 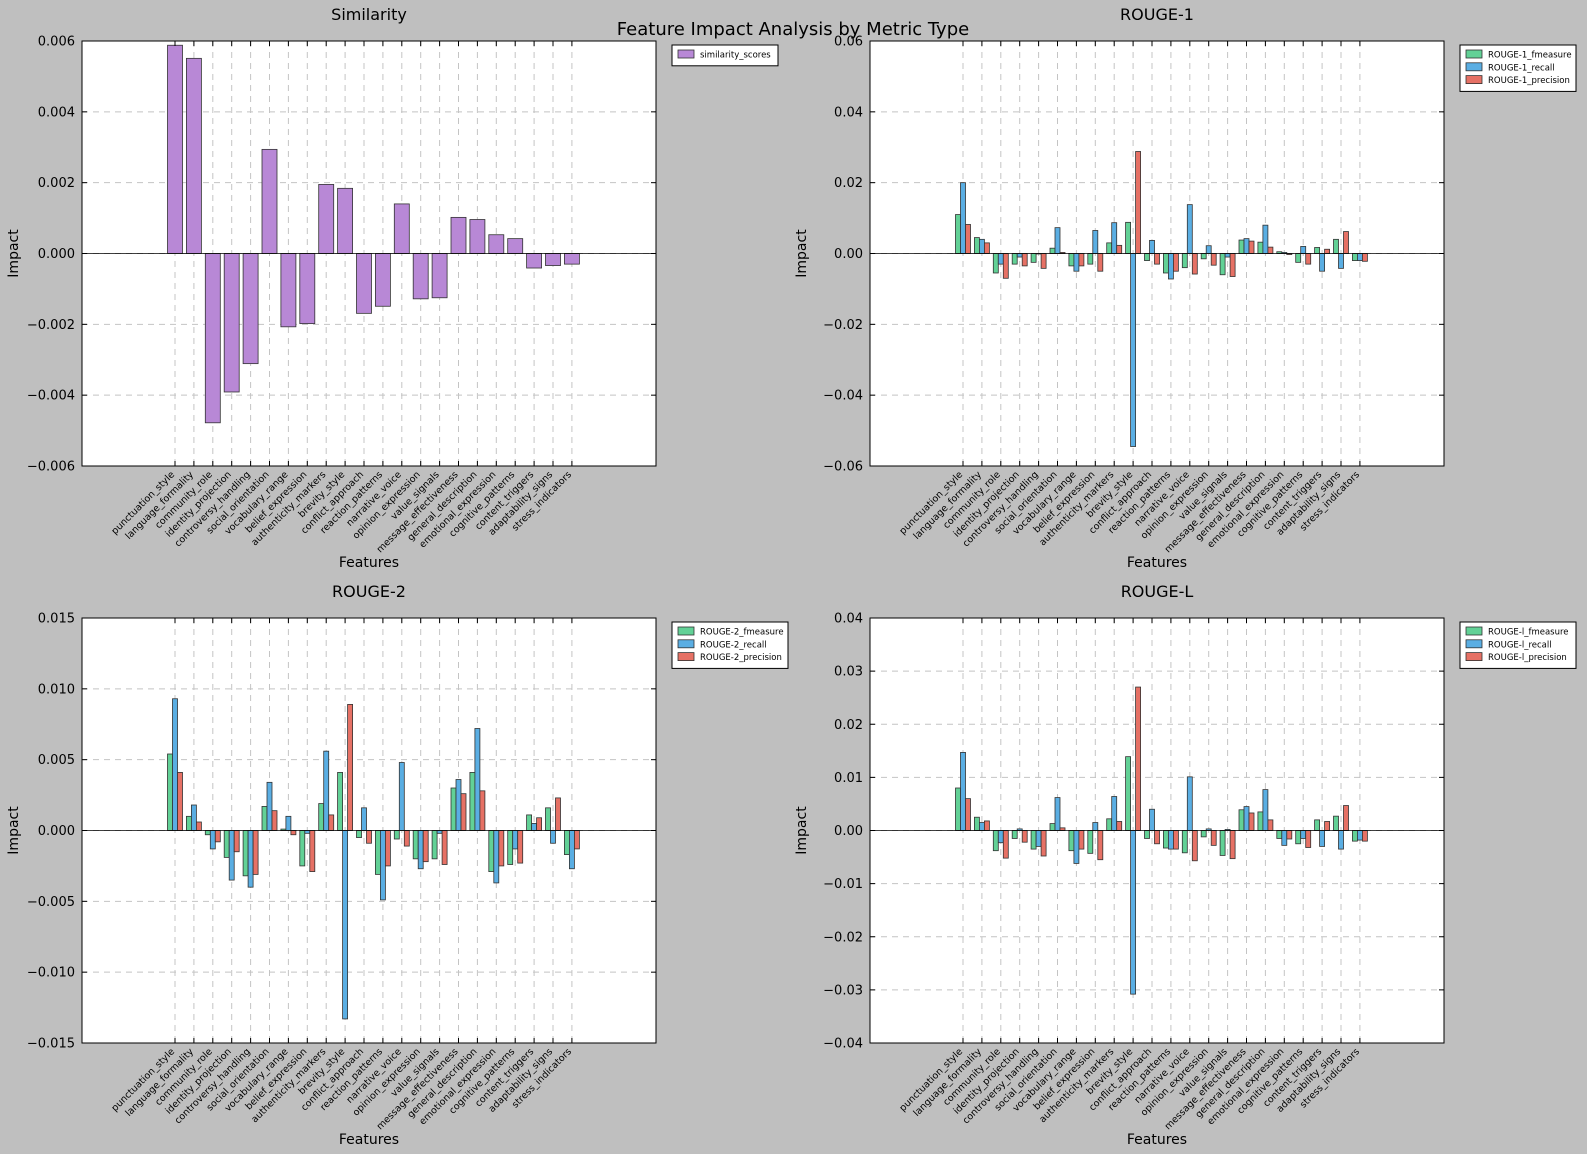 What do you see at coordinates (193, 155) in the screenshot?
I see `bar-similarity_scores-language_formality` at bounding box center [193, 155].